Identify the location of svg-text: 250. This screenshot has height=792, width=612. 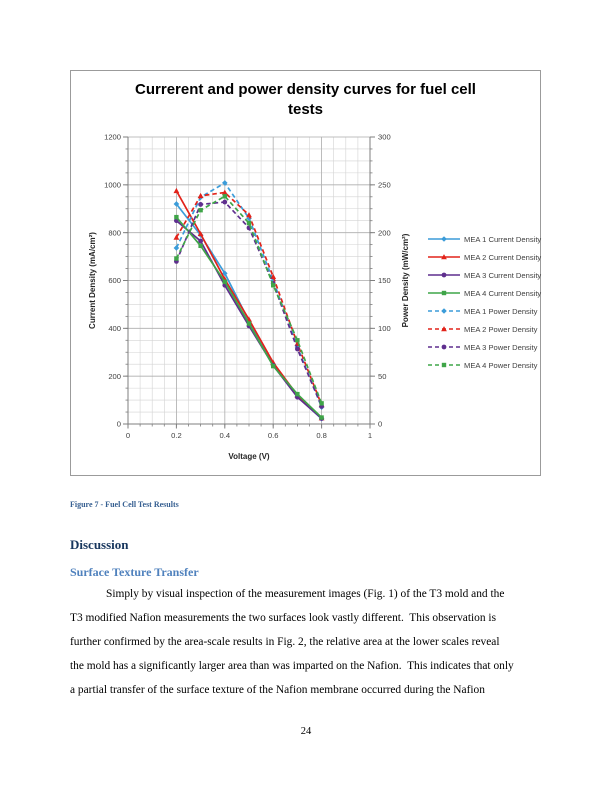
(384, 185).